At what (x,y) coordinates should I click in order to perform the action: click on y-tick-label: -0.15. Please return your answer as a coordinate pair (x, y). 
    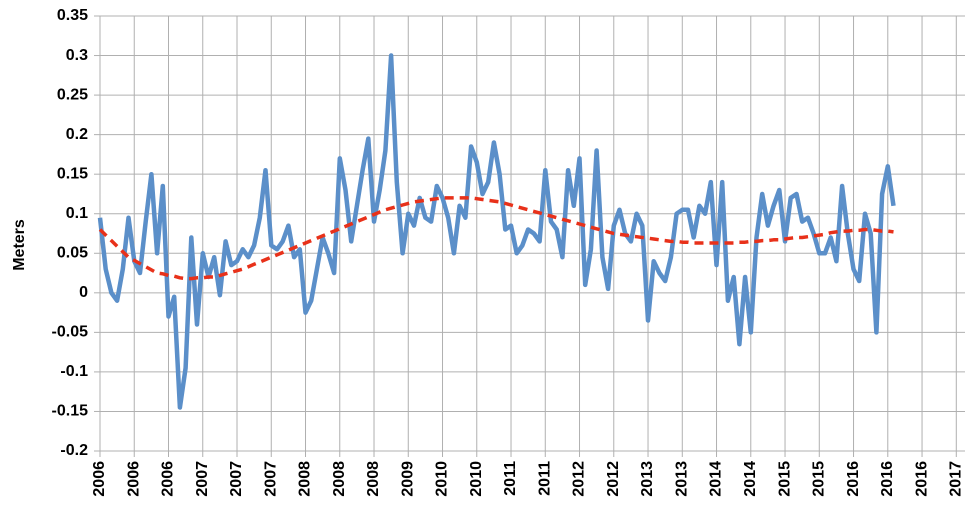
    Looking at the image, I should click on (70, 411).